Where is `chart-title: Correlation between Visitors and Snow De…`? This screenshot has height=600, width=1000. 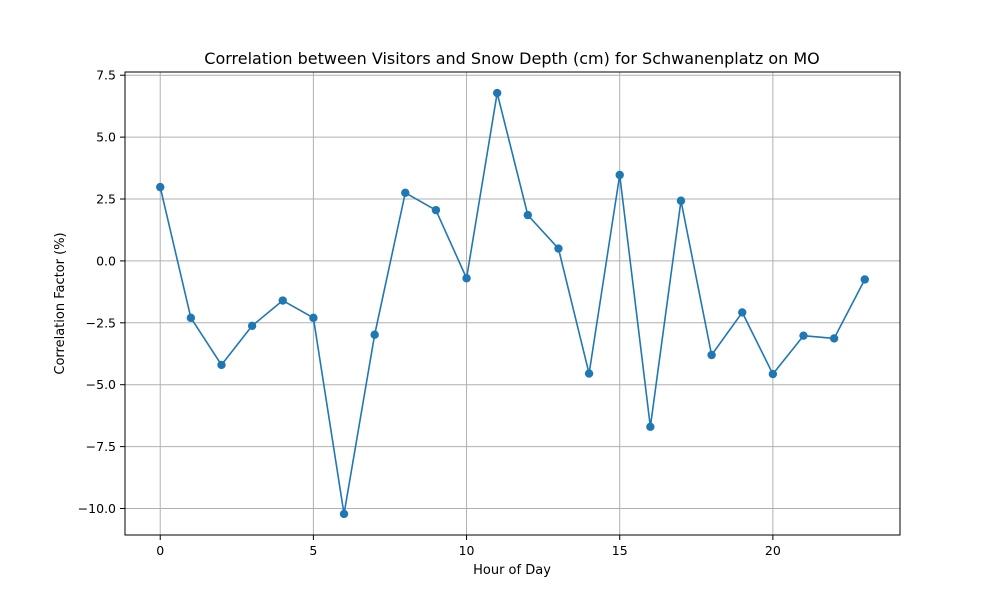 chart-title: Correlation between Visitors and Snow De… is located at coordinates (511, 58).